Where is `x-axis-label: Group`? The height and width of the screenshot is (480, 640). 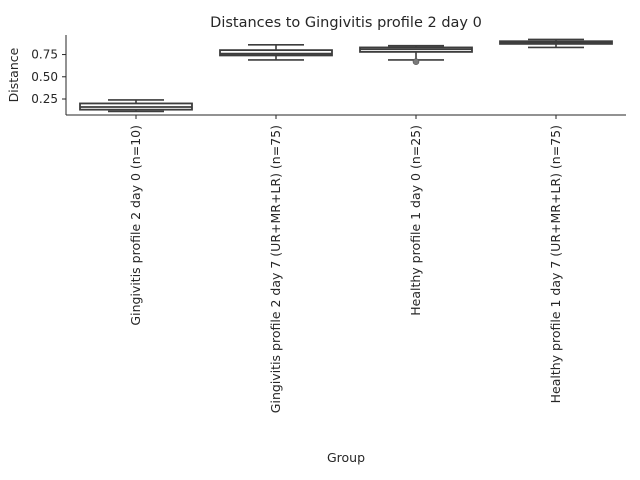 x-axis-label: Group is located at coordinates (346, 457).